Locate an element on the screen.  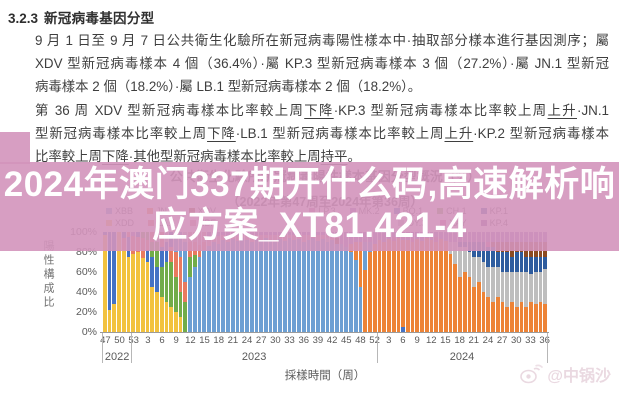
year-label: 2022 is located at coordinates (117, 357).